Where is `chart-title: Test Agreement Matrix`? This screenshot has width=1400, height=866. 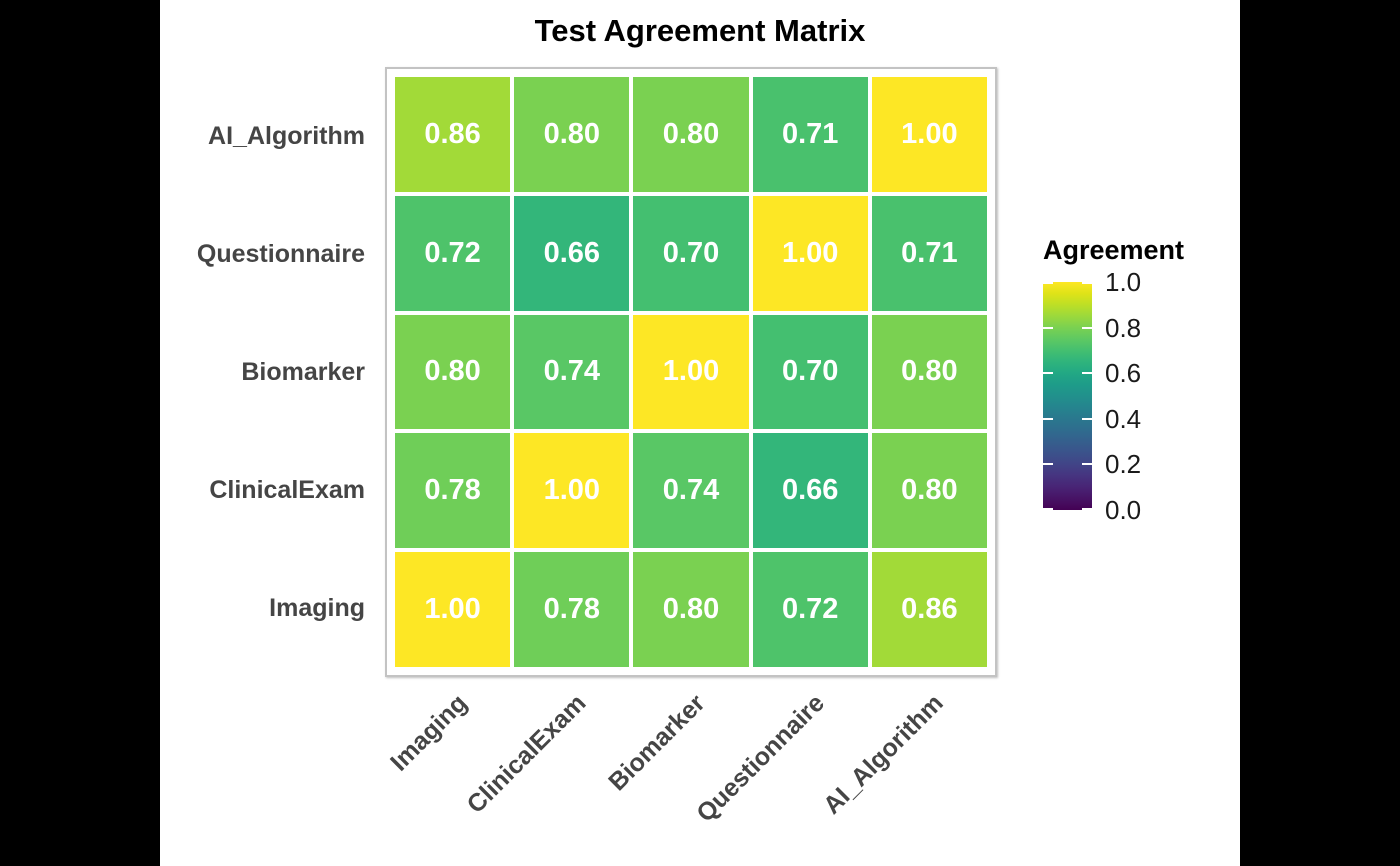
chart-title: Test Agreement Matrix is located at coordinates (700, 30).